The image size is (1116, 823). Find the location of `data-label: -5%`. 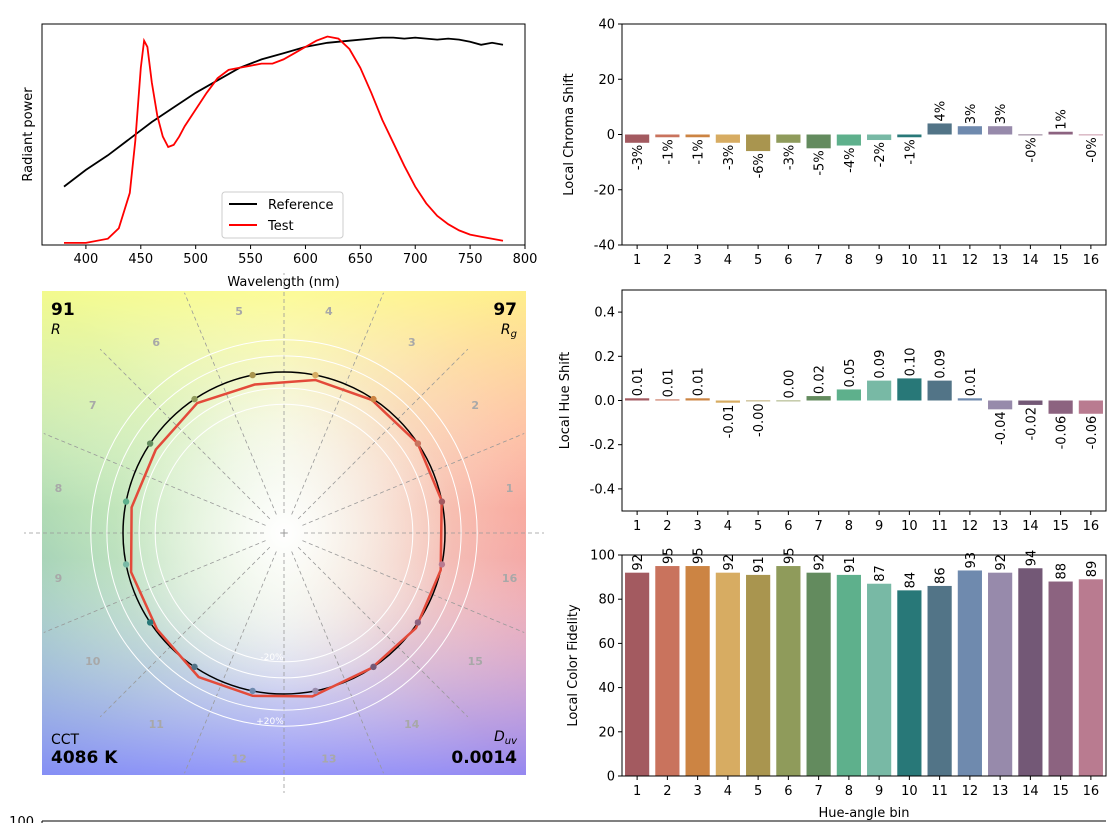

data-label: -5% is located at coordinates (820, 162).